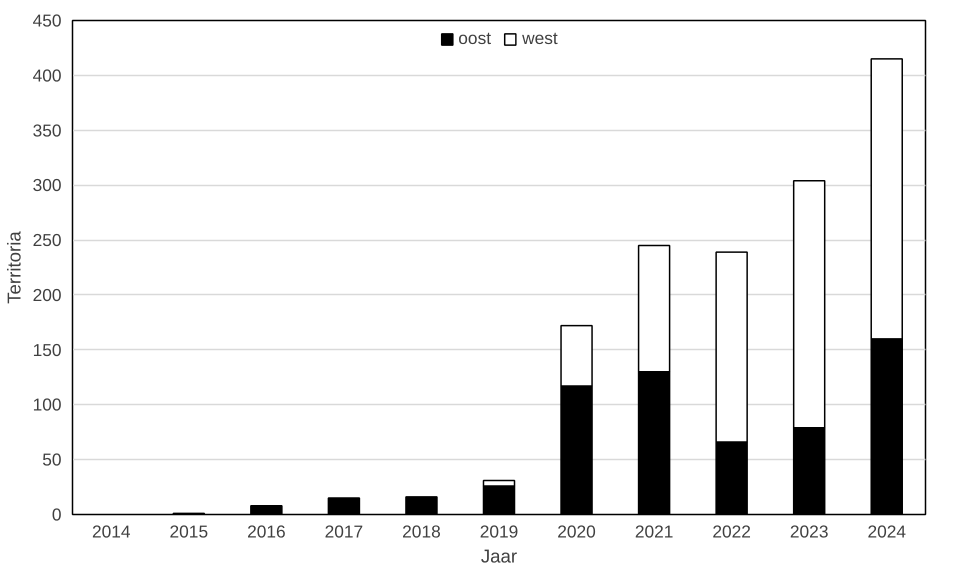  What do you see at coordinates (344, 532) in the screenshot?
I see `x-tick-label: 2017` at bounding box center [344, 532].